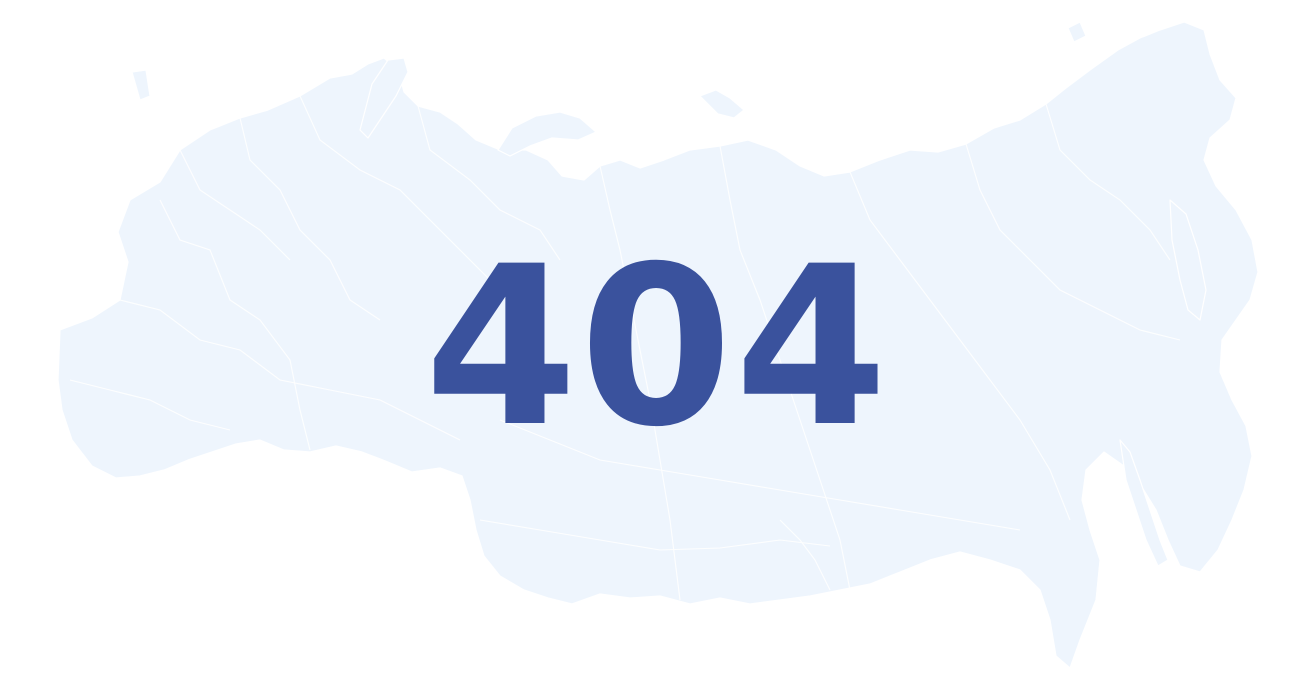 The image size is (1314, 698). Describe the element at coordinates (1077, 32) in the screenshot. I see `map-island-wrangel` at that location.